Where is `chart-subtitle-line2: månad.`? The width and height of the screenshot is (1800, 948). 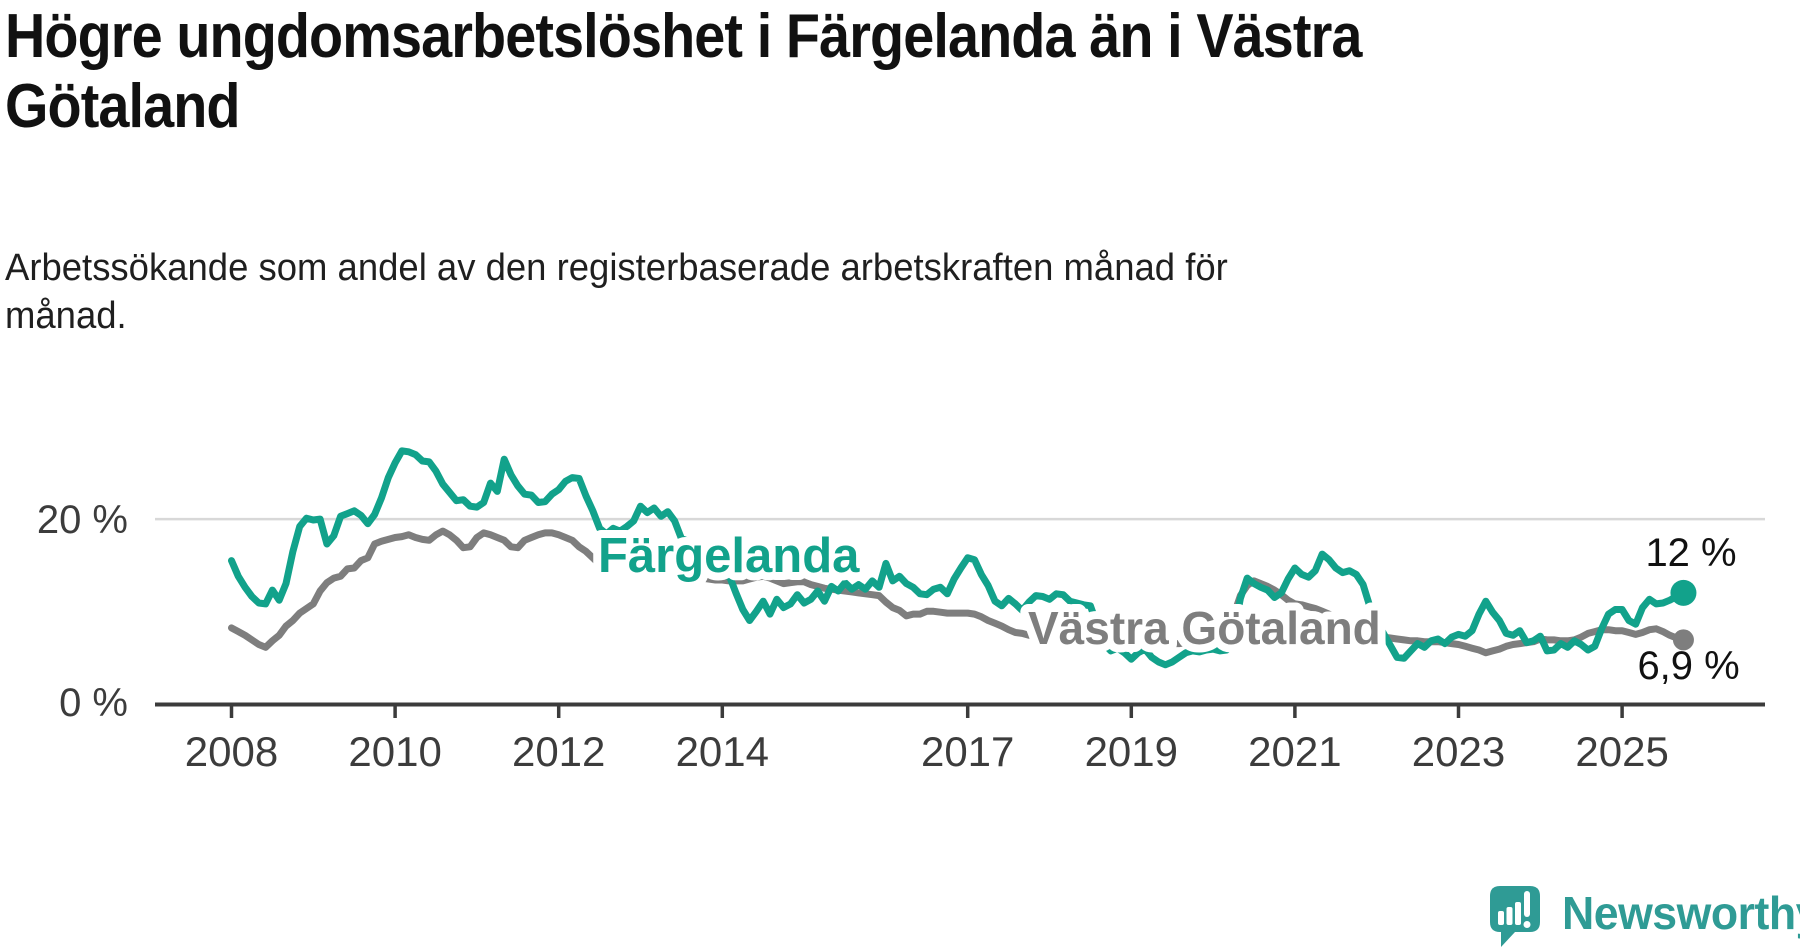 chart-subtitle-line2: månad. is located at coordinates (66, 316).